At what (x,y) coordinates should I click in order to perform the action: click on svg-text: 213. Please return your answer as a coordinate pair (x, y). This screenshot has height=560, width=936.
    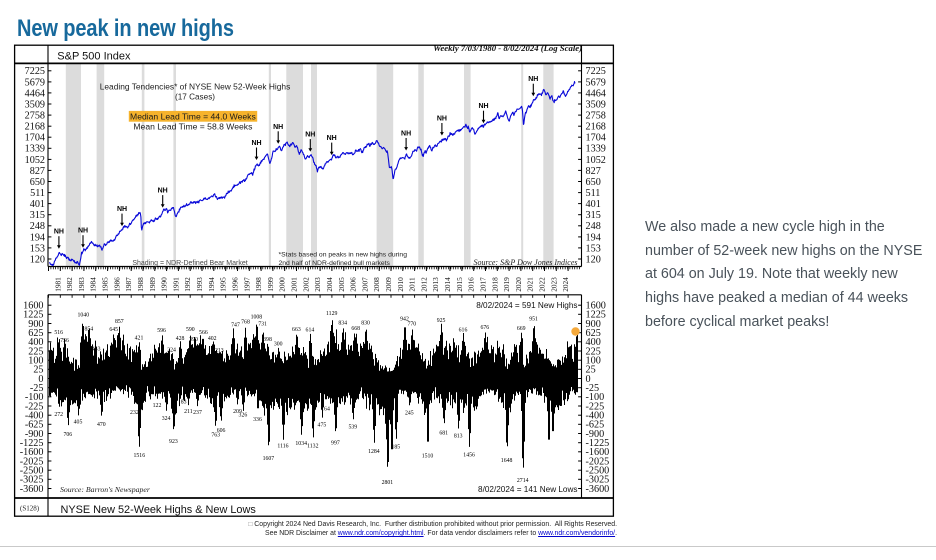
    Looking at the image, I should click on (219, 351).